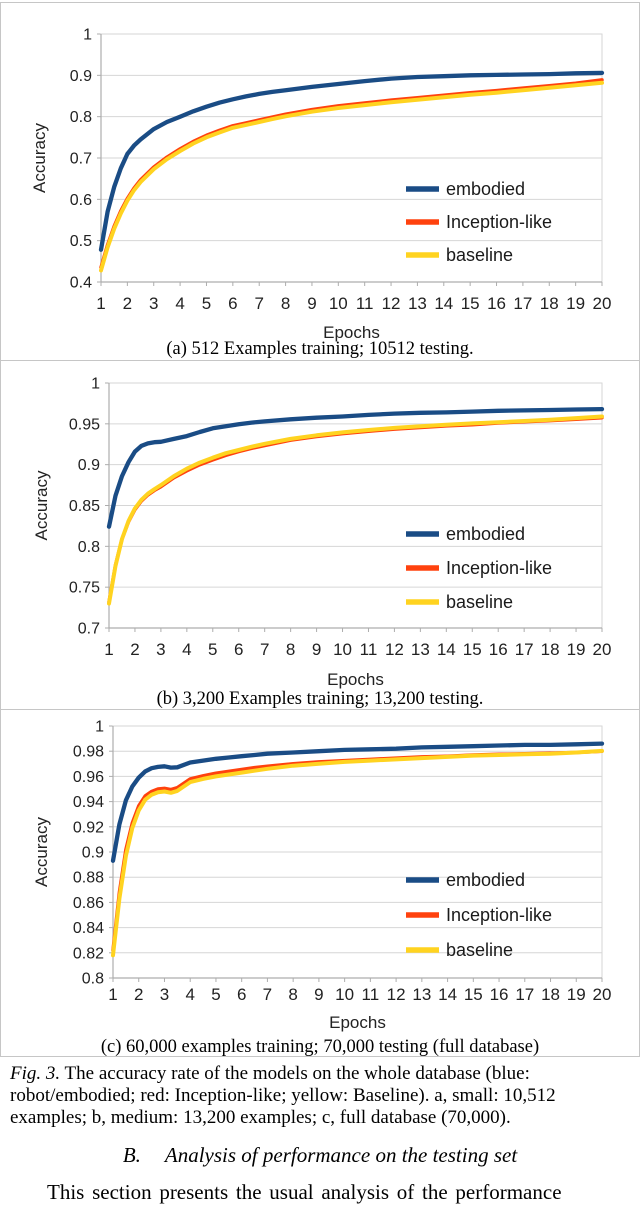 This screenshot has width=640, height=1205. What do you see at coordinates (88, 777) in the screenshot?
I see `y-tick-label: 0.96` at bounding box center [88, 777].